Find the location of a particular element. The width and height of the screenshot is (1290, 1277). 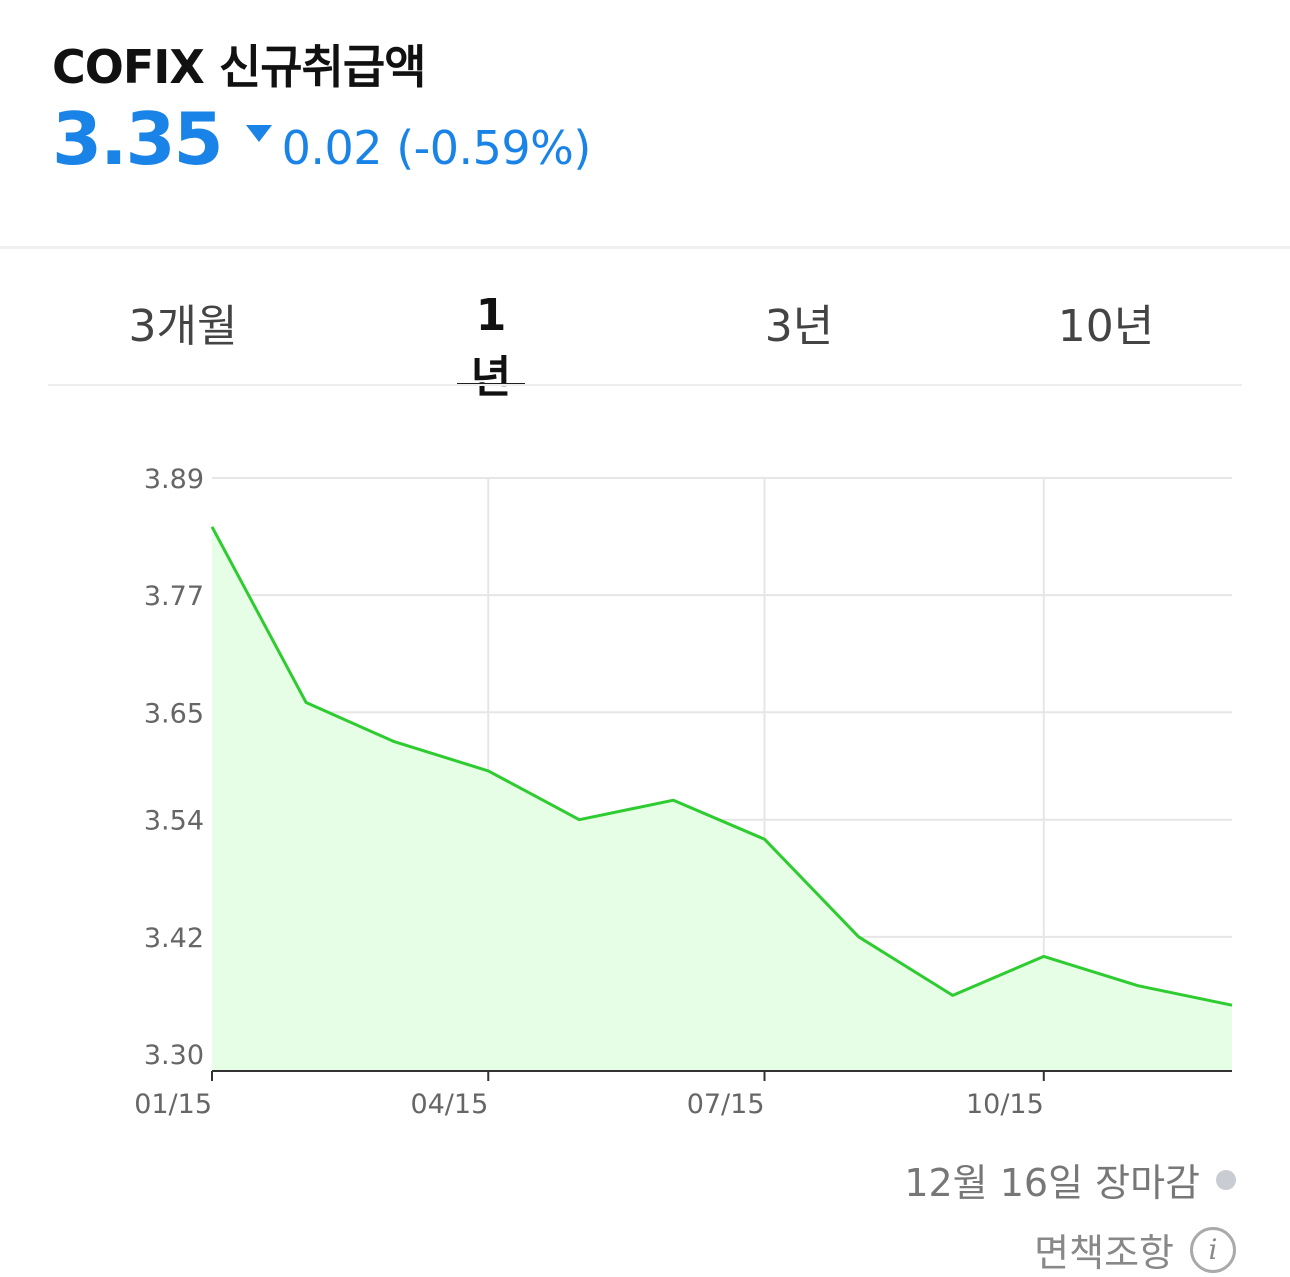

tab-10-years: 10년 is located at coordinates (1106, 338).